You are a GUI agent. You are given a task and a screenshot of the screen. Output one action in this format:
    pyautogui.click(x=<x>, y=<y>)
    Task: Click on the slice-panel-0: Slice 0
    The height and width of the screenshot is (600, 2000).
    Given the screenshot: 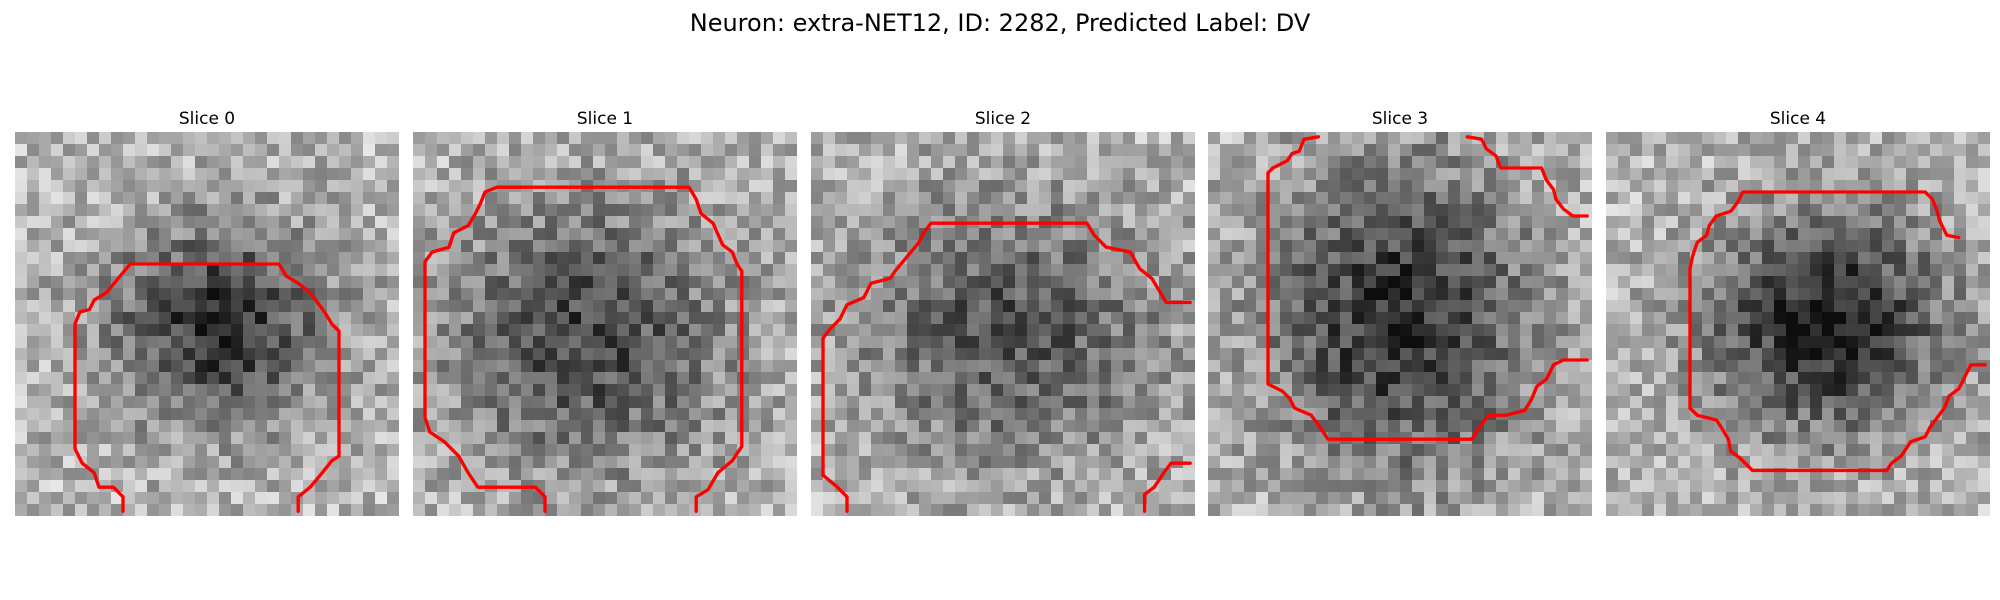 What is the action you would take?
    pyautogui.click(x=207, y=312)
    